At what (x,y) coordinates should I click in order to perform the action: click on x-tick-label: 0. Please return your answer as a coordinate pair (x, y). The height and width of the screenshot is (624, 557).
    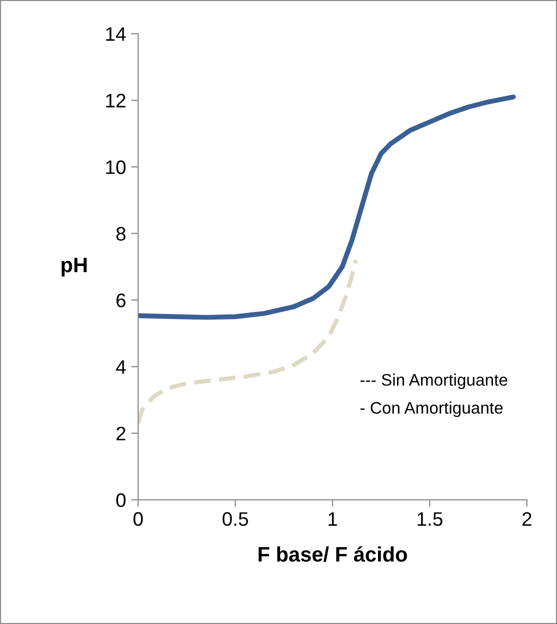
    Looking at the image, I should click on (138, 519).